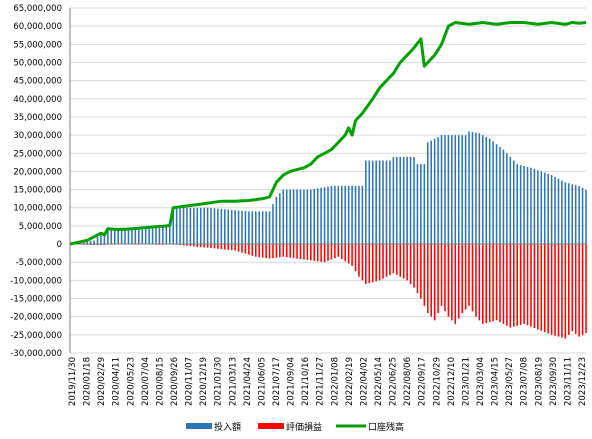  I want to click on y-tick-label: 5,000,000, so click(40, 227).